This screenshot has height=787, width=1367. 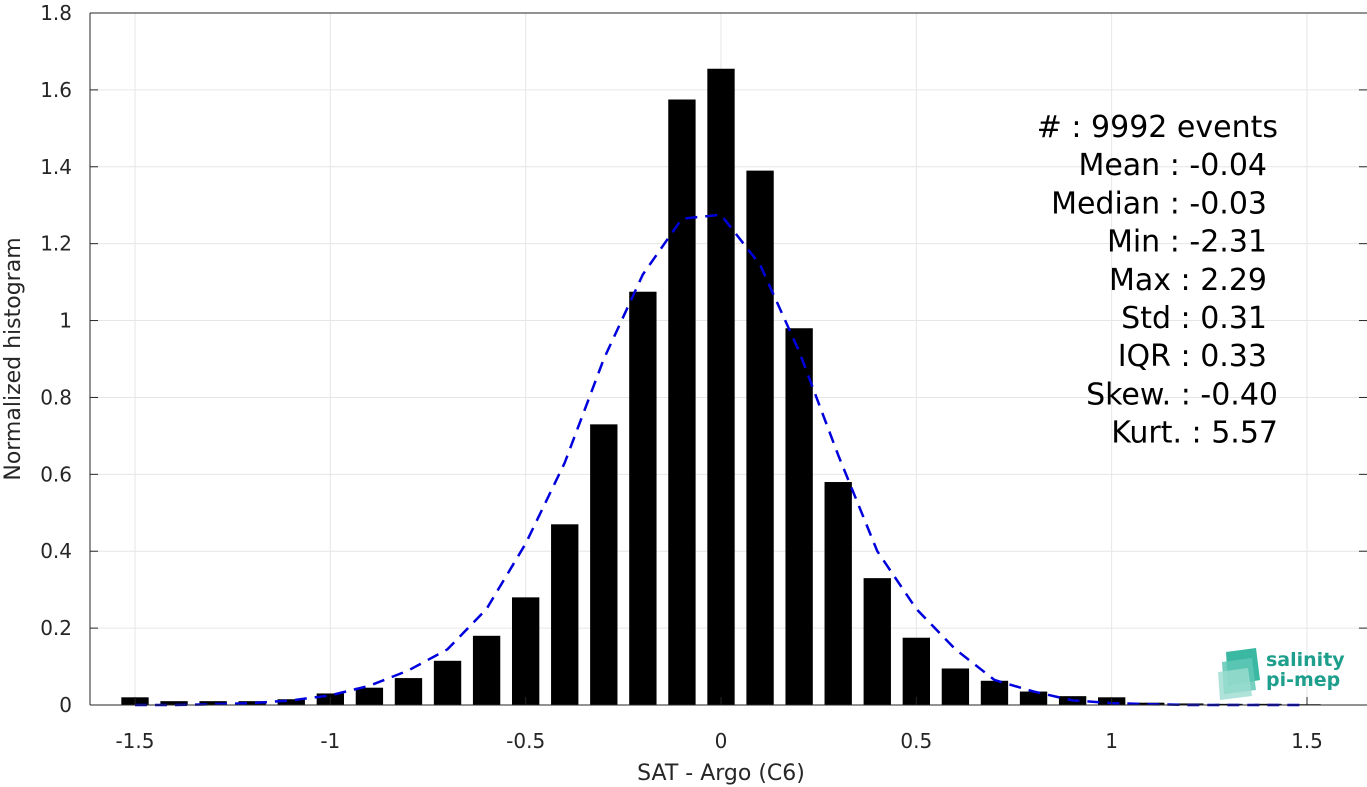 What do you see at coordinates (1307, 741) in the screenshot?
I see `x-tick-label: 1.5` at bounding box center [1307, 741].